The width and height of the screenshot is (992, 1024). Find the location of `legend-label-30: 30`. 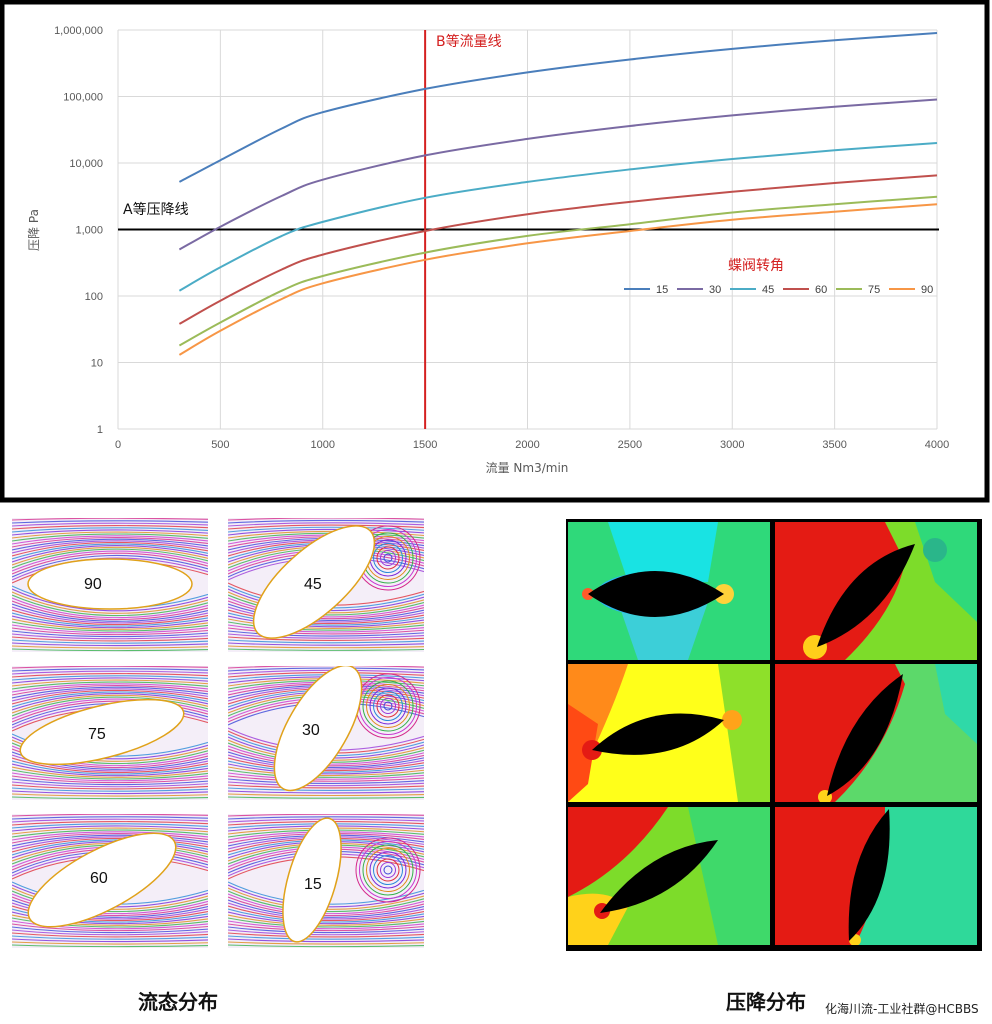

legend-label-30: 30 is located at coordinates (715, 290).